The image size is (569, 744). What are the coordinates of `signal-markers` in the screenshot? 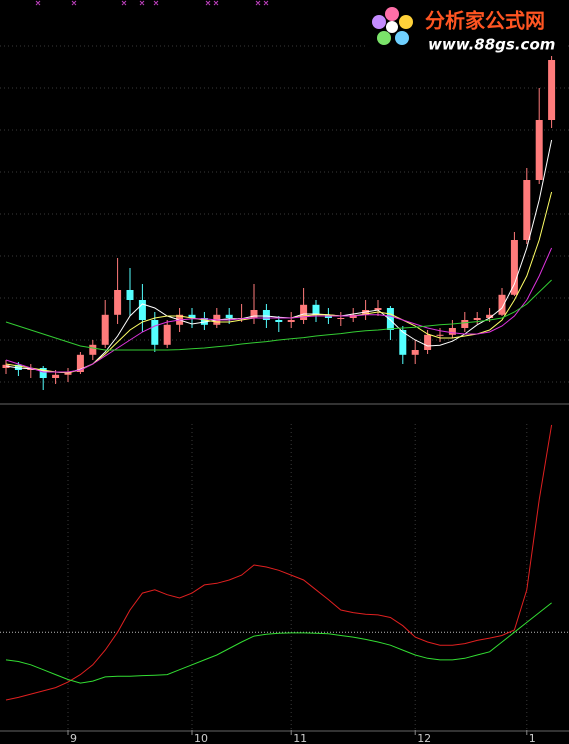 It's located at (152, 3).